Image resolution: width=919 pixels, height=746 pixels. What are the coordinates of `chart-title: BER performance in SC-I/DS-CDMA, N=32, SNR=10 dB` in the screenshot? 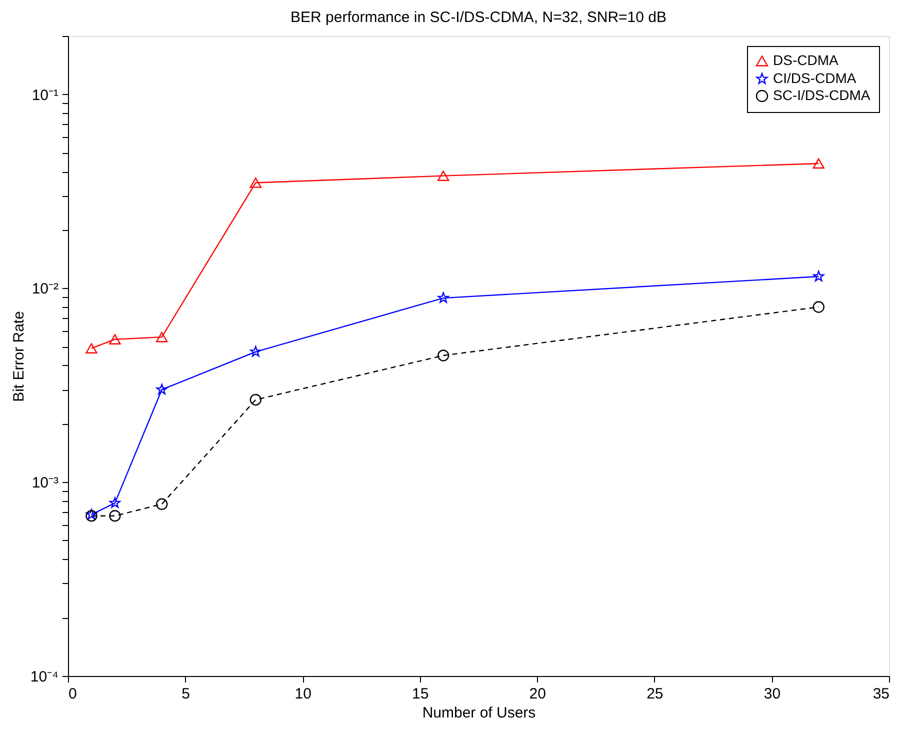 It's located at (478, 17).